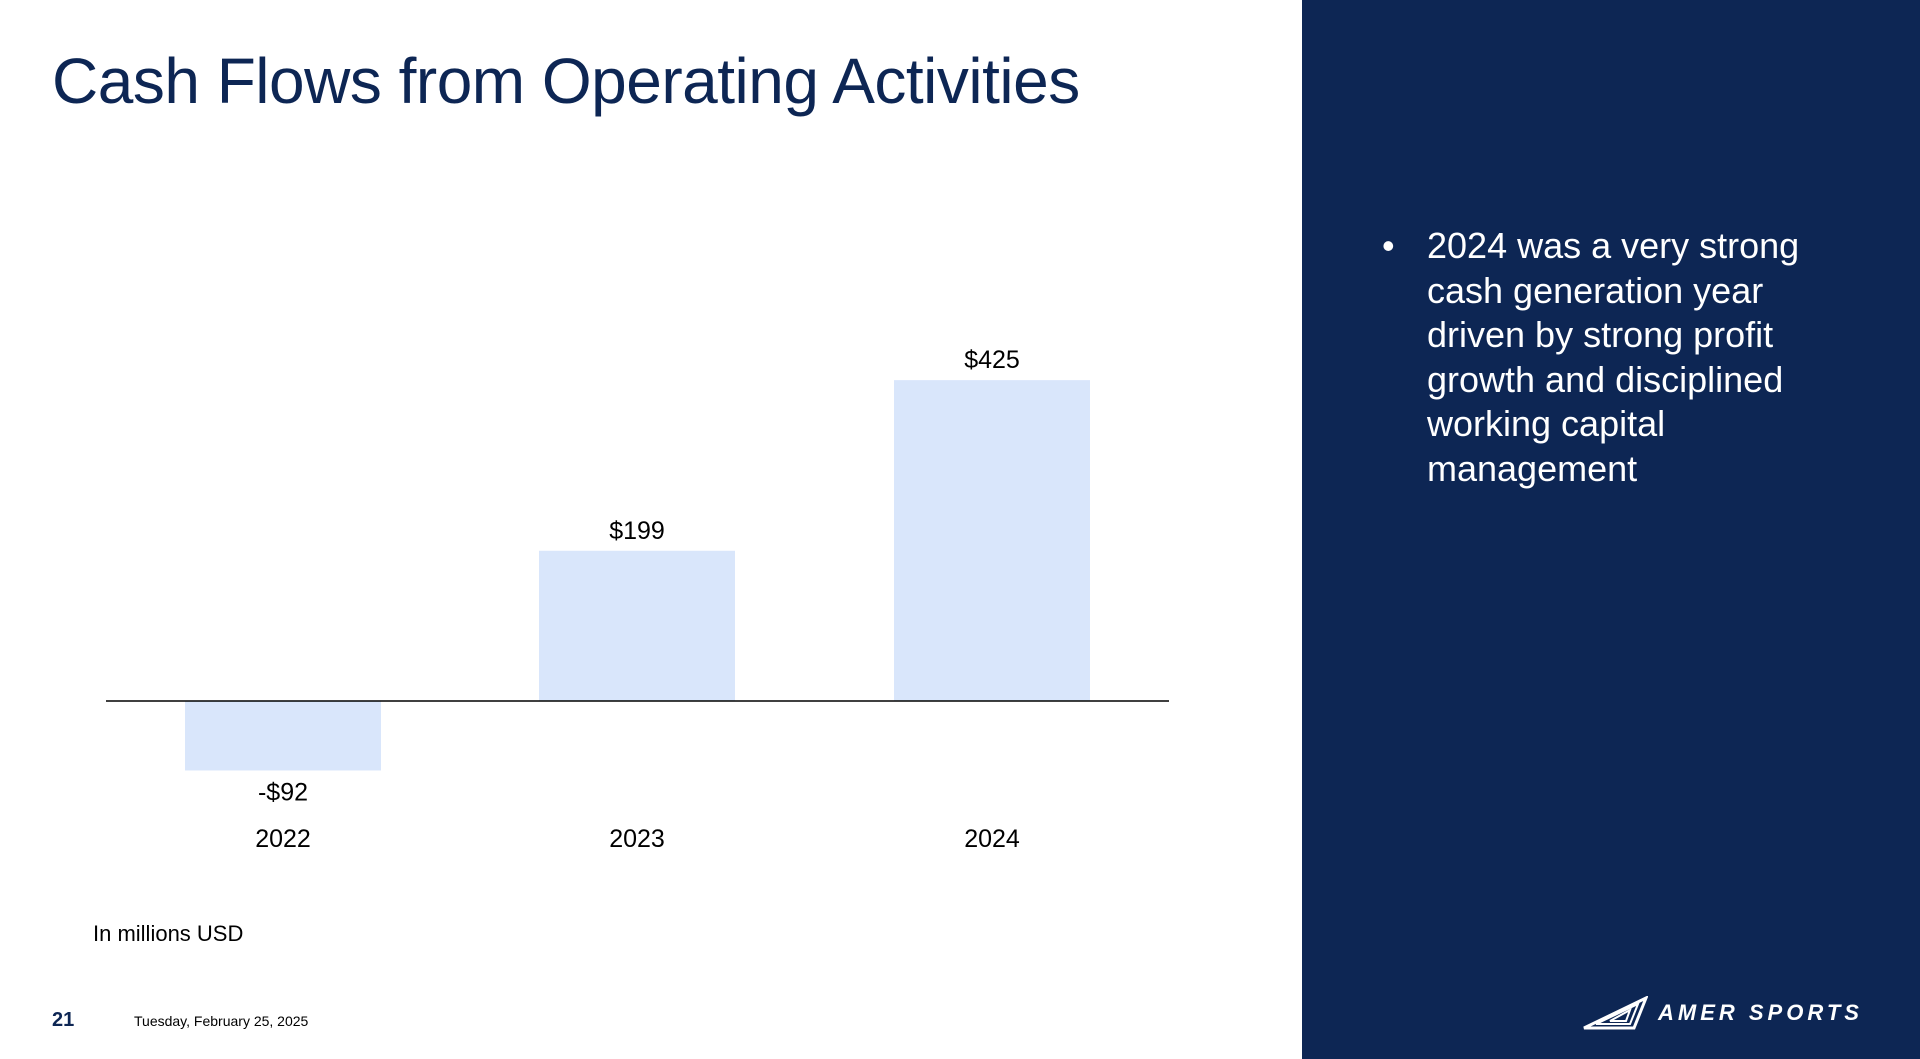 The width and height of the screenshot is (1920, 1059). Describe the element at coordinates (1760, 1012) in the screenshot. I see `logo-text: AMER SPORTS` at that location.